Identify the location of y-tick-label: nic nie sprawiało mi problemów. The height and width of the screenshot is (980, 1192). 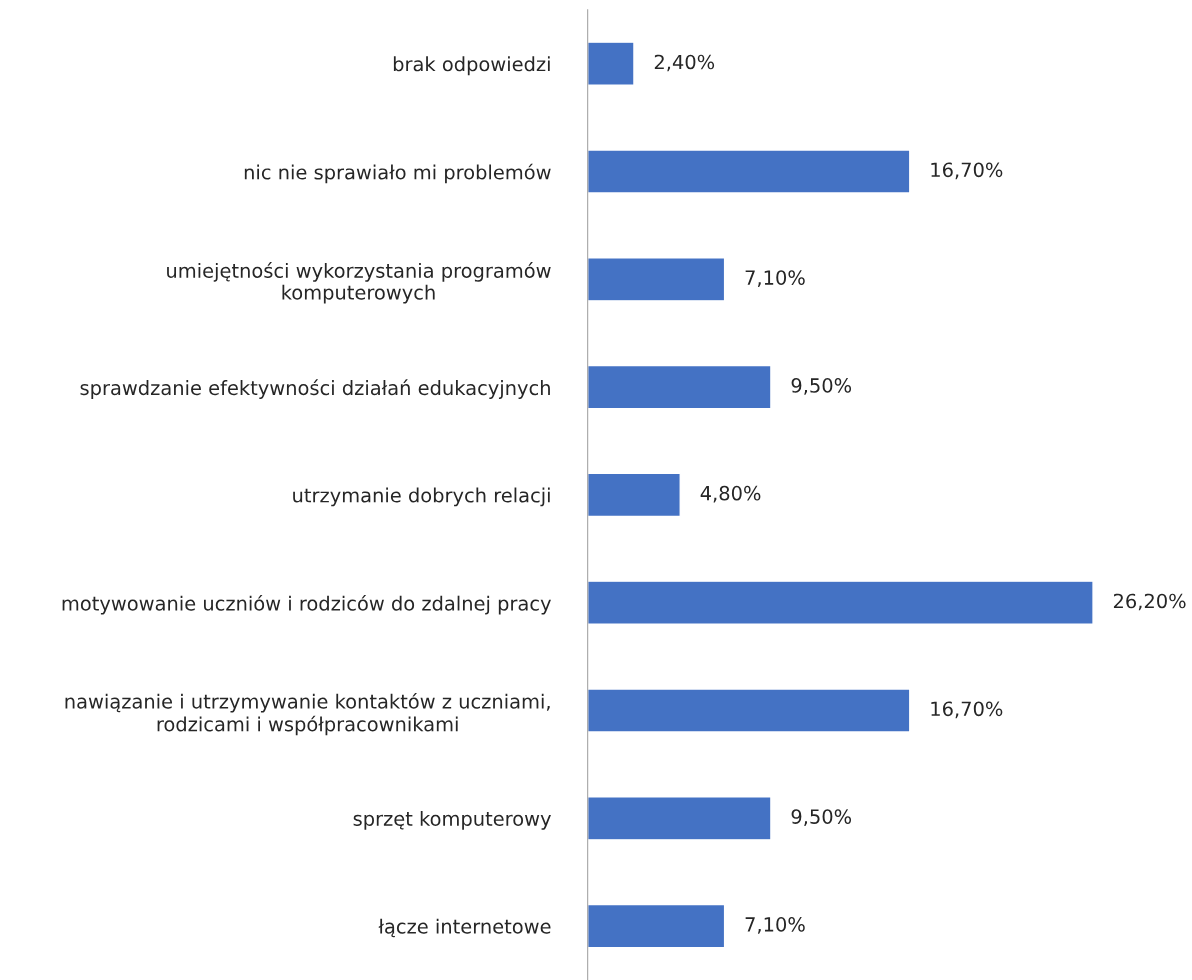
(397, 173).